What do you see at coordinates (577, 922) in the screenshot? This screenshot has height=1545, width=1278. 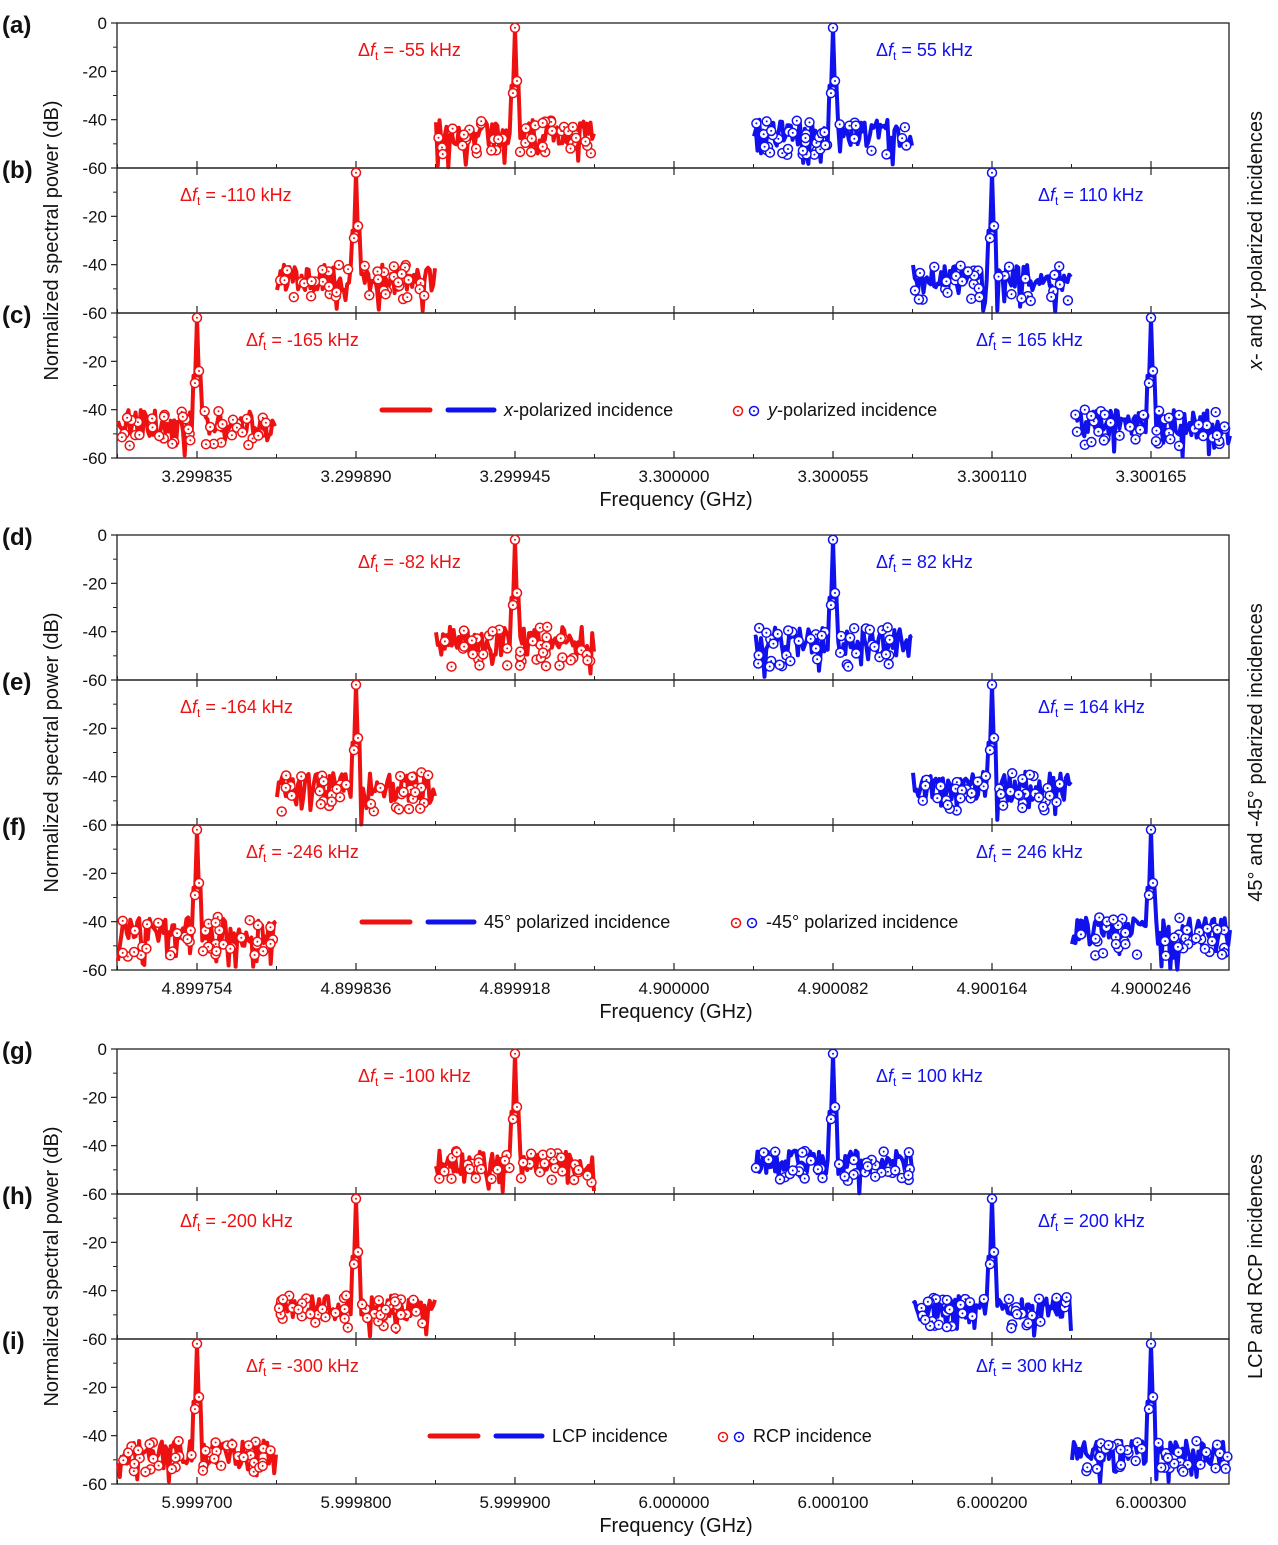 I see `legend-line-label: 45° polarized incidence` at bounding box center [577, 922].